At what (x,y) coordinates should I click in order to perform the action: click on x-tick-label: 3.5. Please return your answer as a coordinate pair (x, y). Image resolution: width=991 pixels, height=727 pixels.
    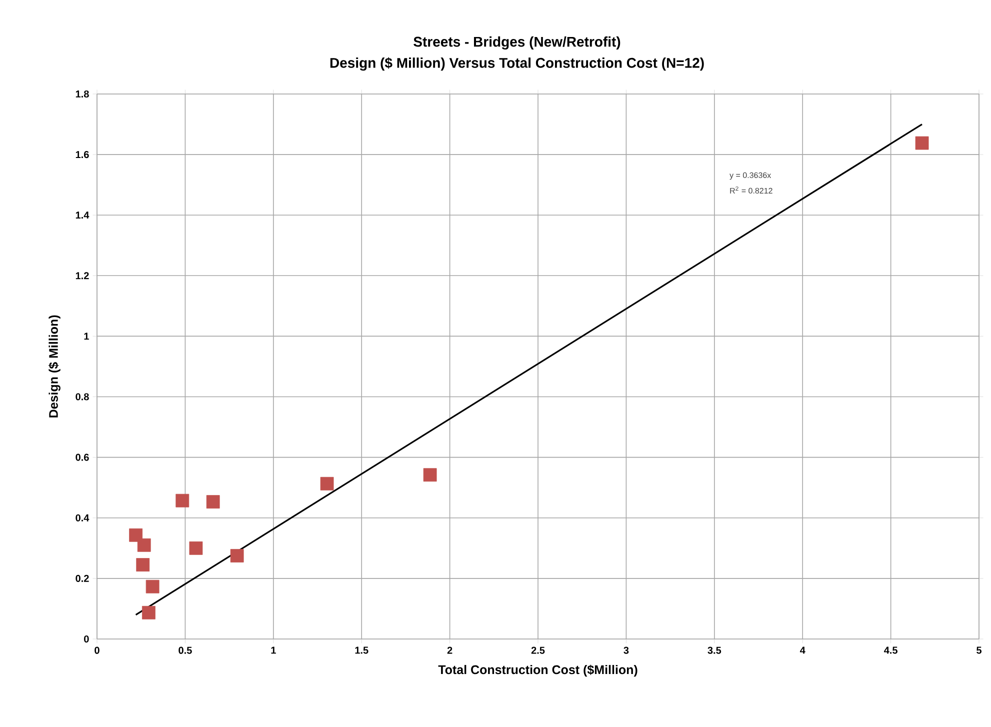
    Looking at the image, I should click on (715, 650).